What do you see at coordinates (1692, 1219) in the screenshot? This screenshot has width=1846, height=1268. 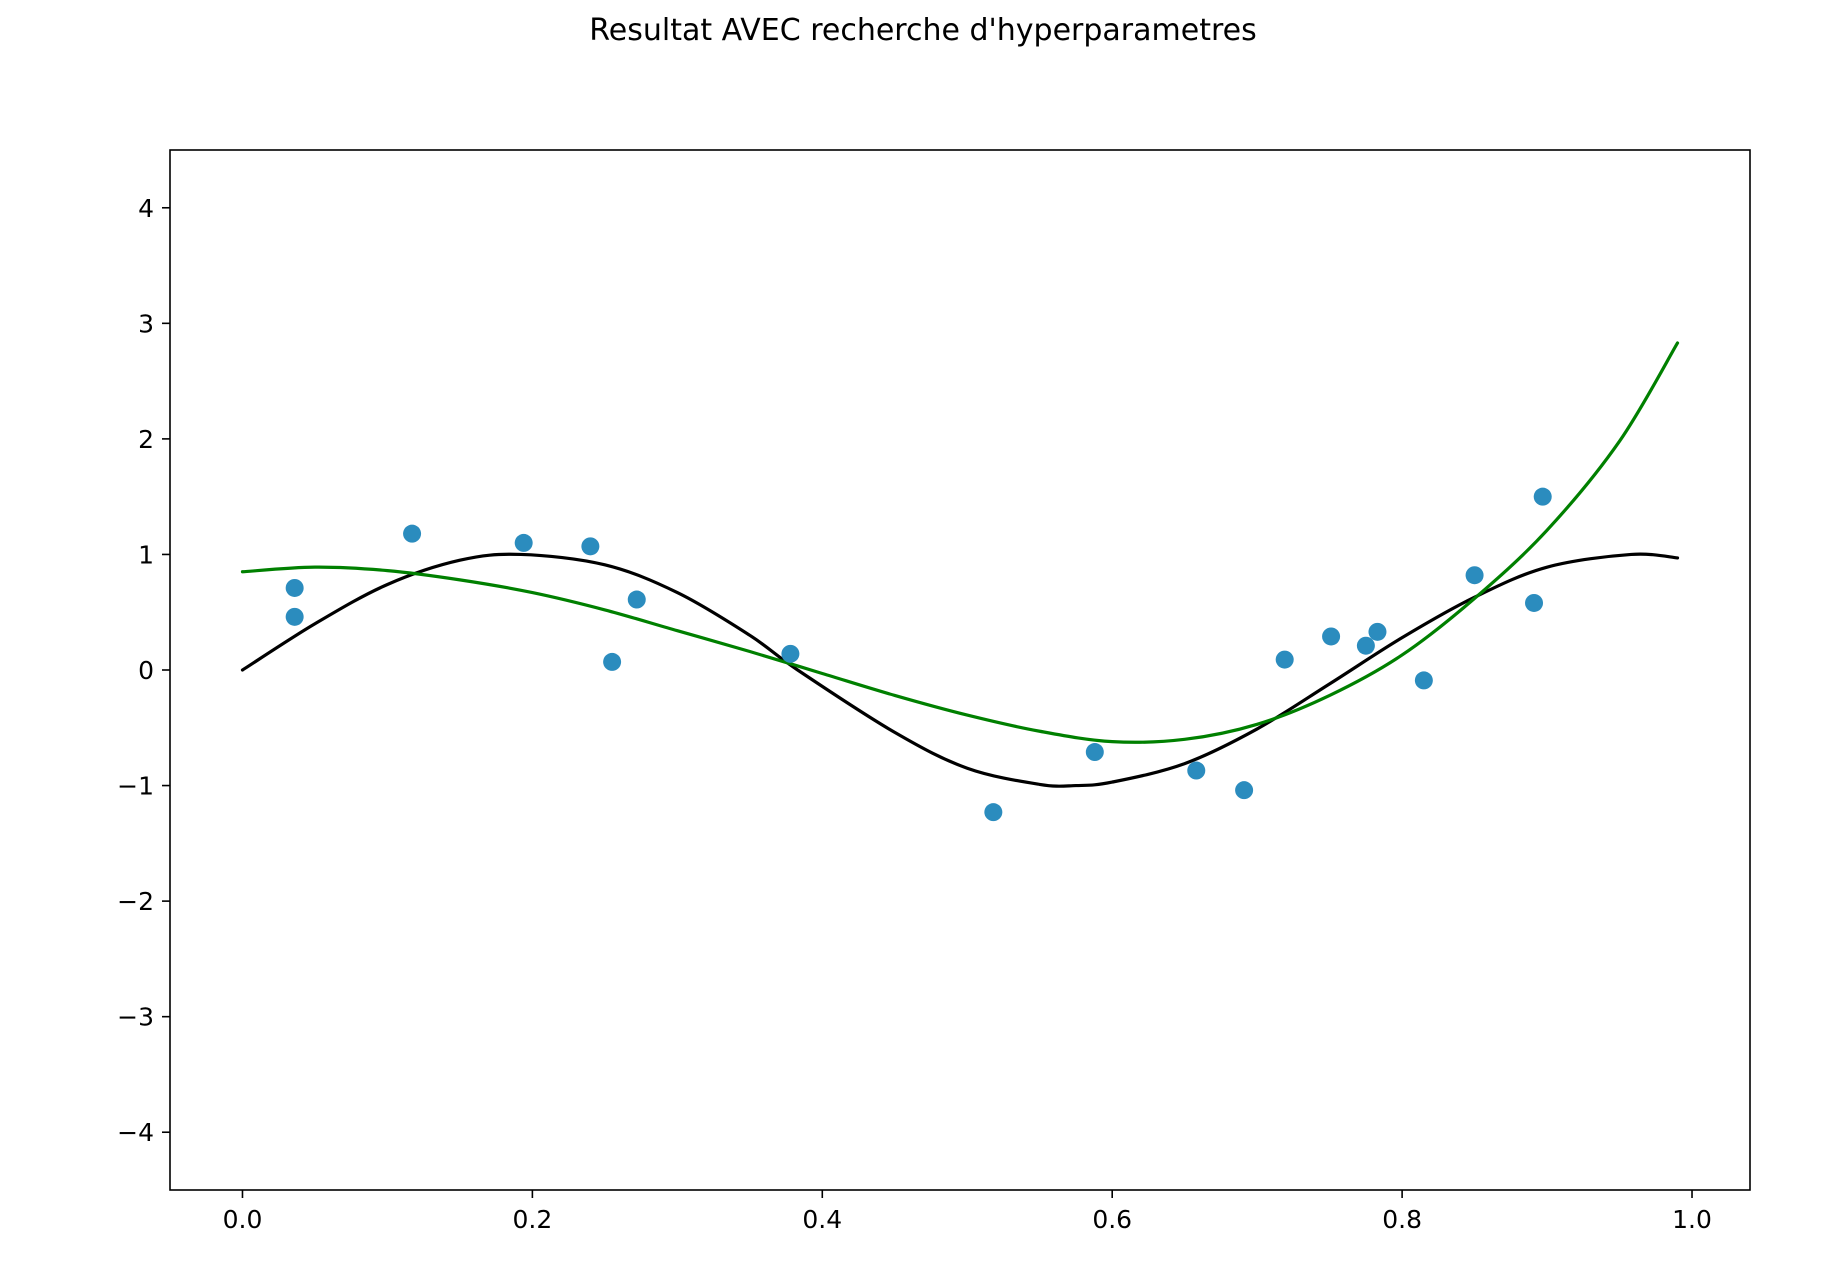 I see `x-tick-label: 1.0` at bounding box center [1692, 1219].